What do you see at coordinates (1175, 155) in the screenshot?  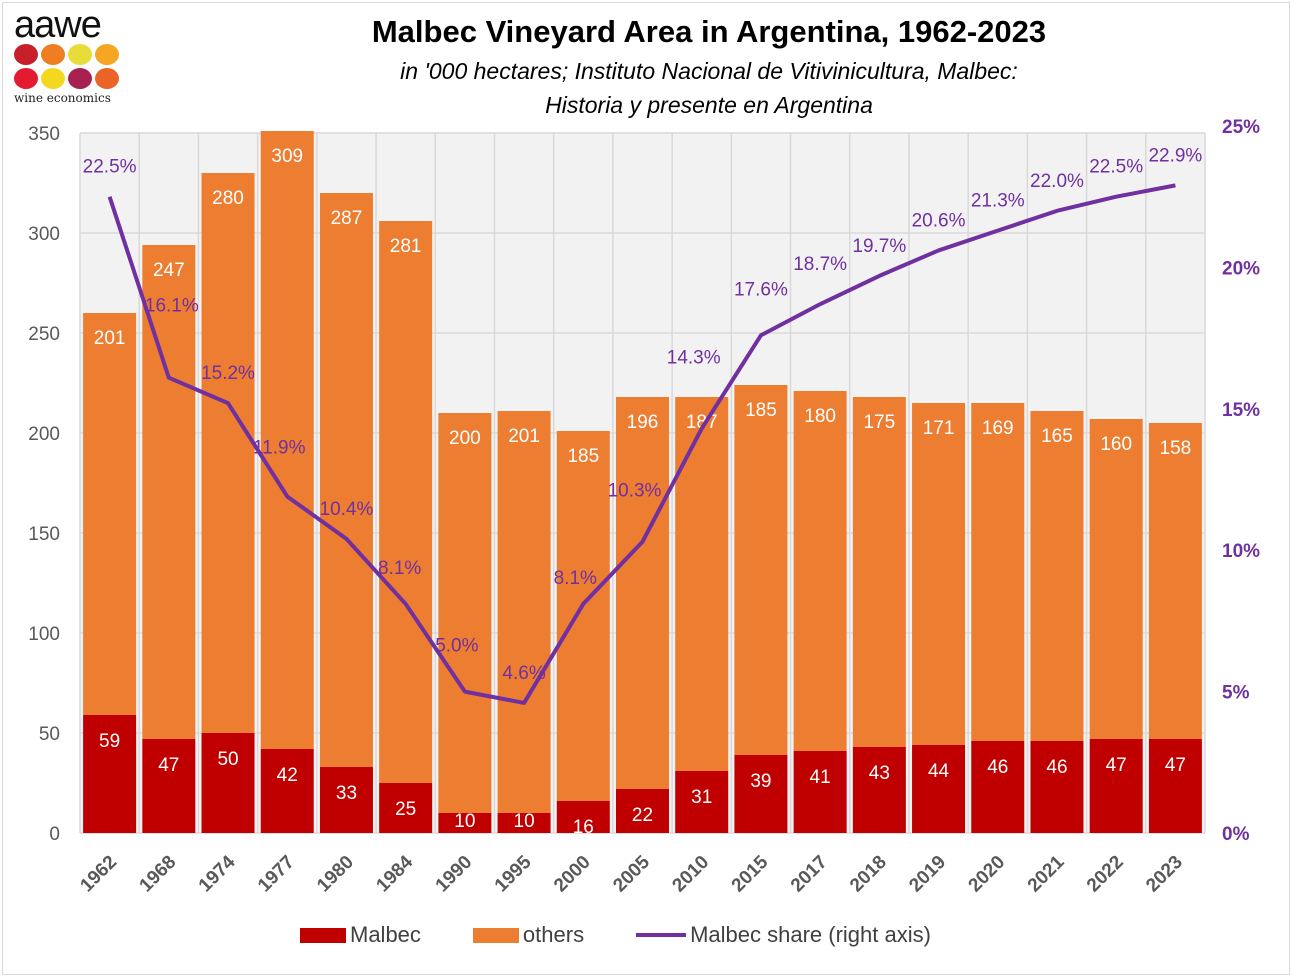 I see `data-label-share: 22.9%` at bounding box center [1175, 155].